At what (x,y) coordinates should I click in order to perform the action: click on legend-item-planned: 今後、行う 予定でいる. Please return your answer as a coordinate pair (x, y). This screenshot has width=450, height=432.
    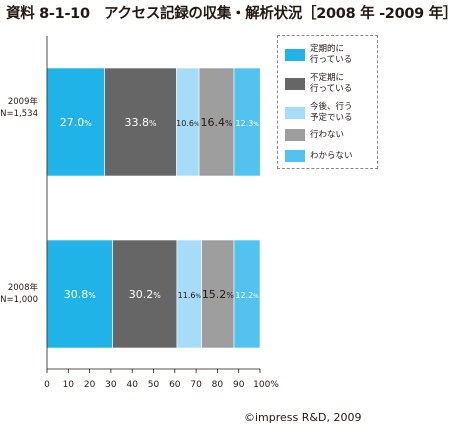
    Looking at the image, I should click on (319, 113).